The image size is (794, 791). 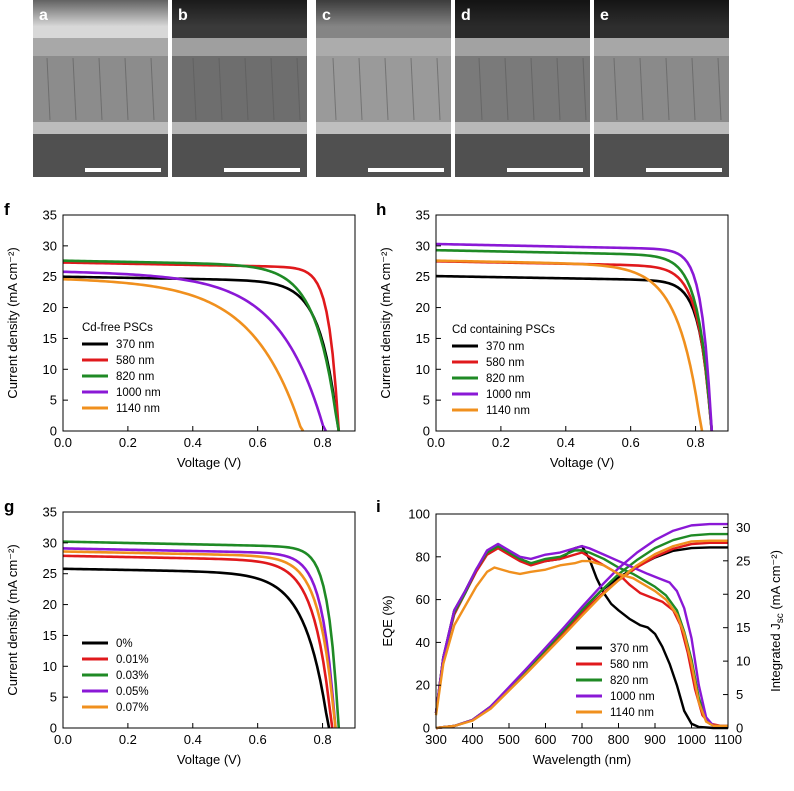 I want to click on x-tick-label: 300, so click(x=436, y=739).